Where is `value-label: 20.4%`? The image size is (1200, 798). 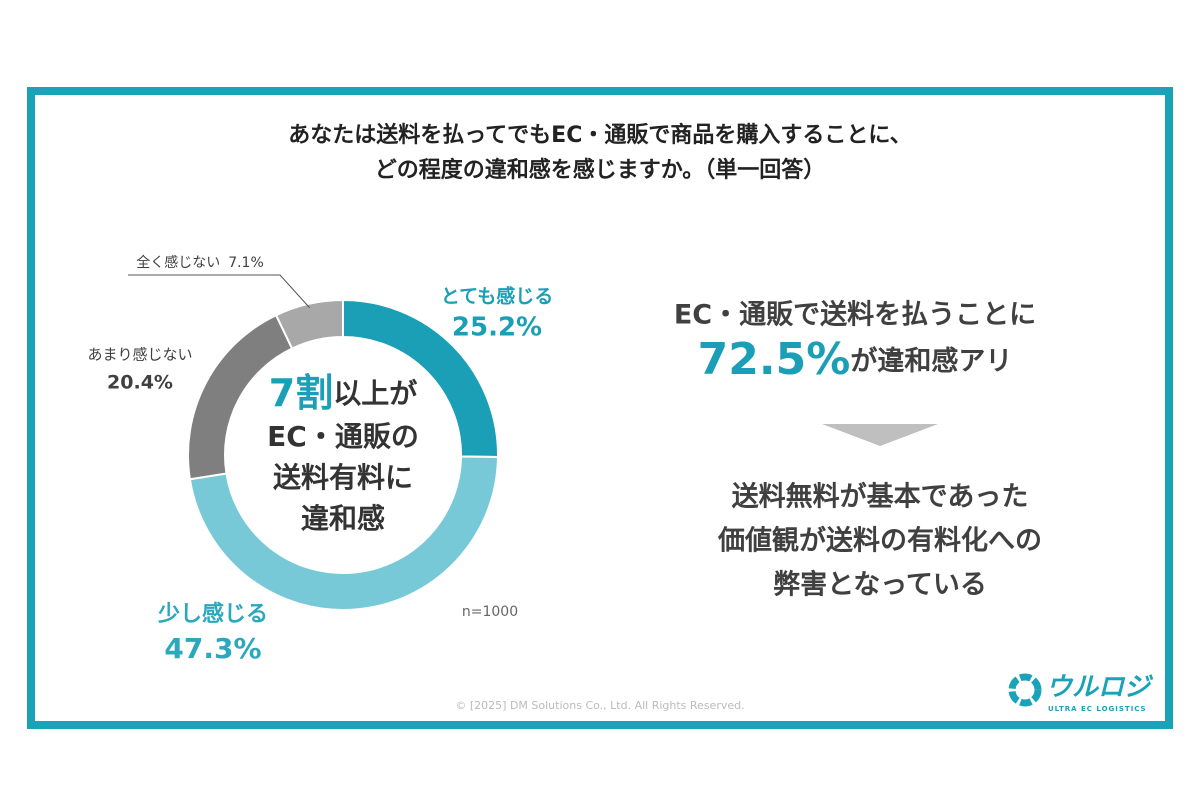
value-label: 20.4% is located at coordinates (140, 383).